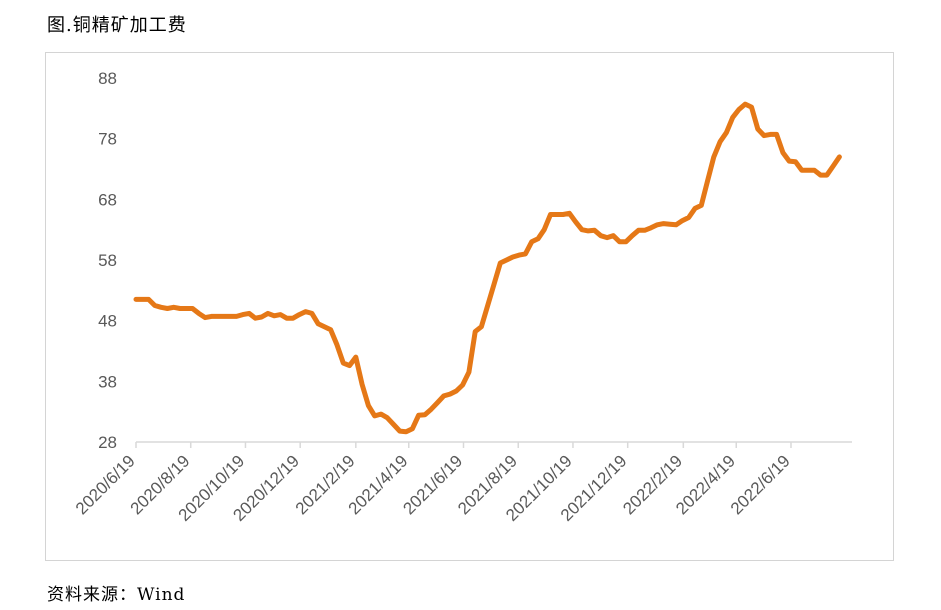 This screenshot has width=941, height=610. What do you see at coordinates (107, 199) in the screenshot?
I see `y-tick-label: 68` at bounding box center [107, 199].